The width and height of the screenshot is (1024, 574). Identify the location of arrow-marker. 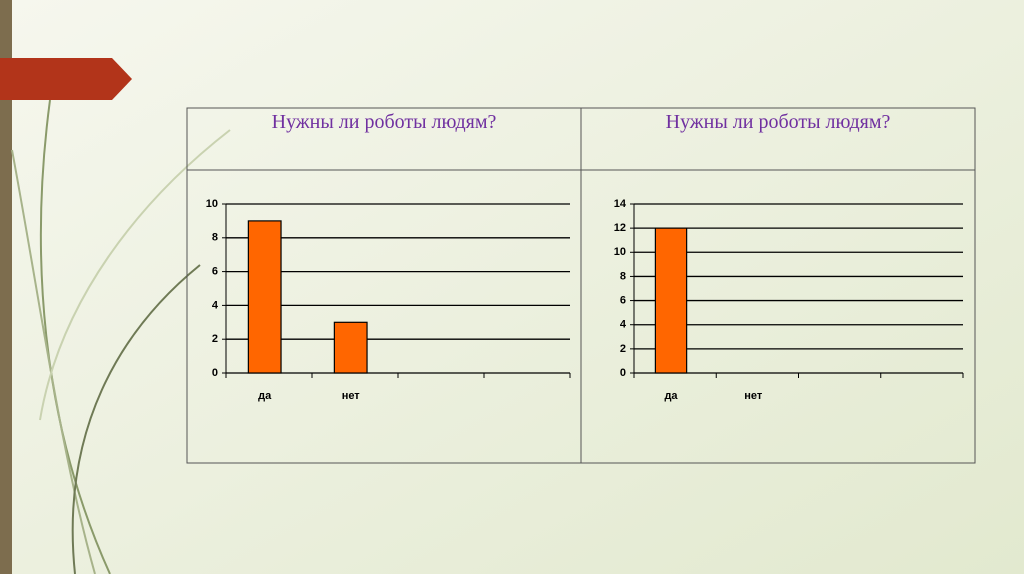
(66, 79).